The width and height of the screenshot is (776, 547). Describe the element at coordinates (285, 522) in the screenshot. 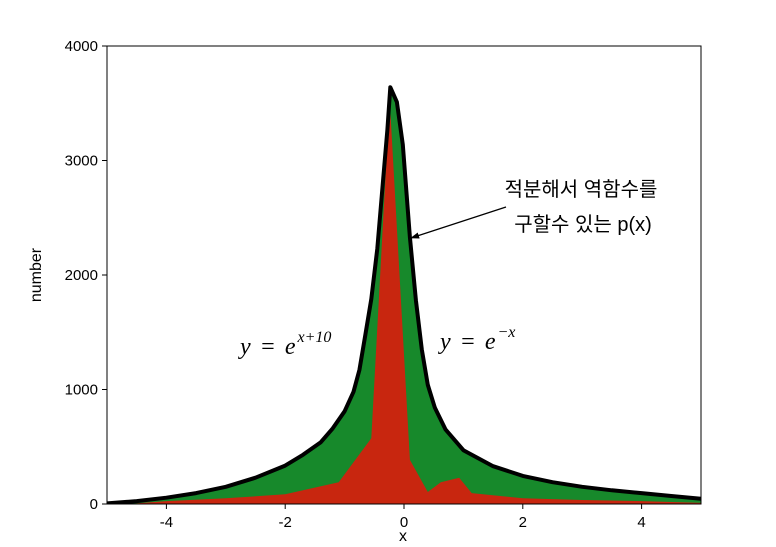

I see `x-tick-label: -2` at that location.